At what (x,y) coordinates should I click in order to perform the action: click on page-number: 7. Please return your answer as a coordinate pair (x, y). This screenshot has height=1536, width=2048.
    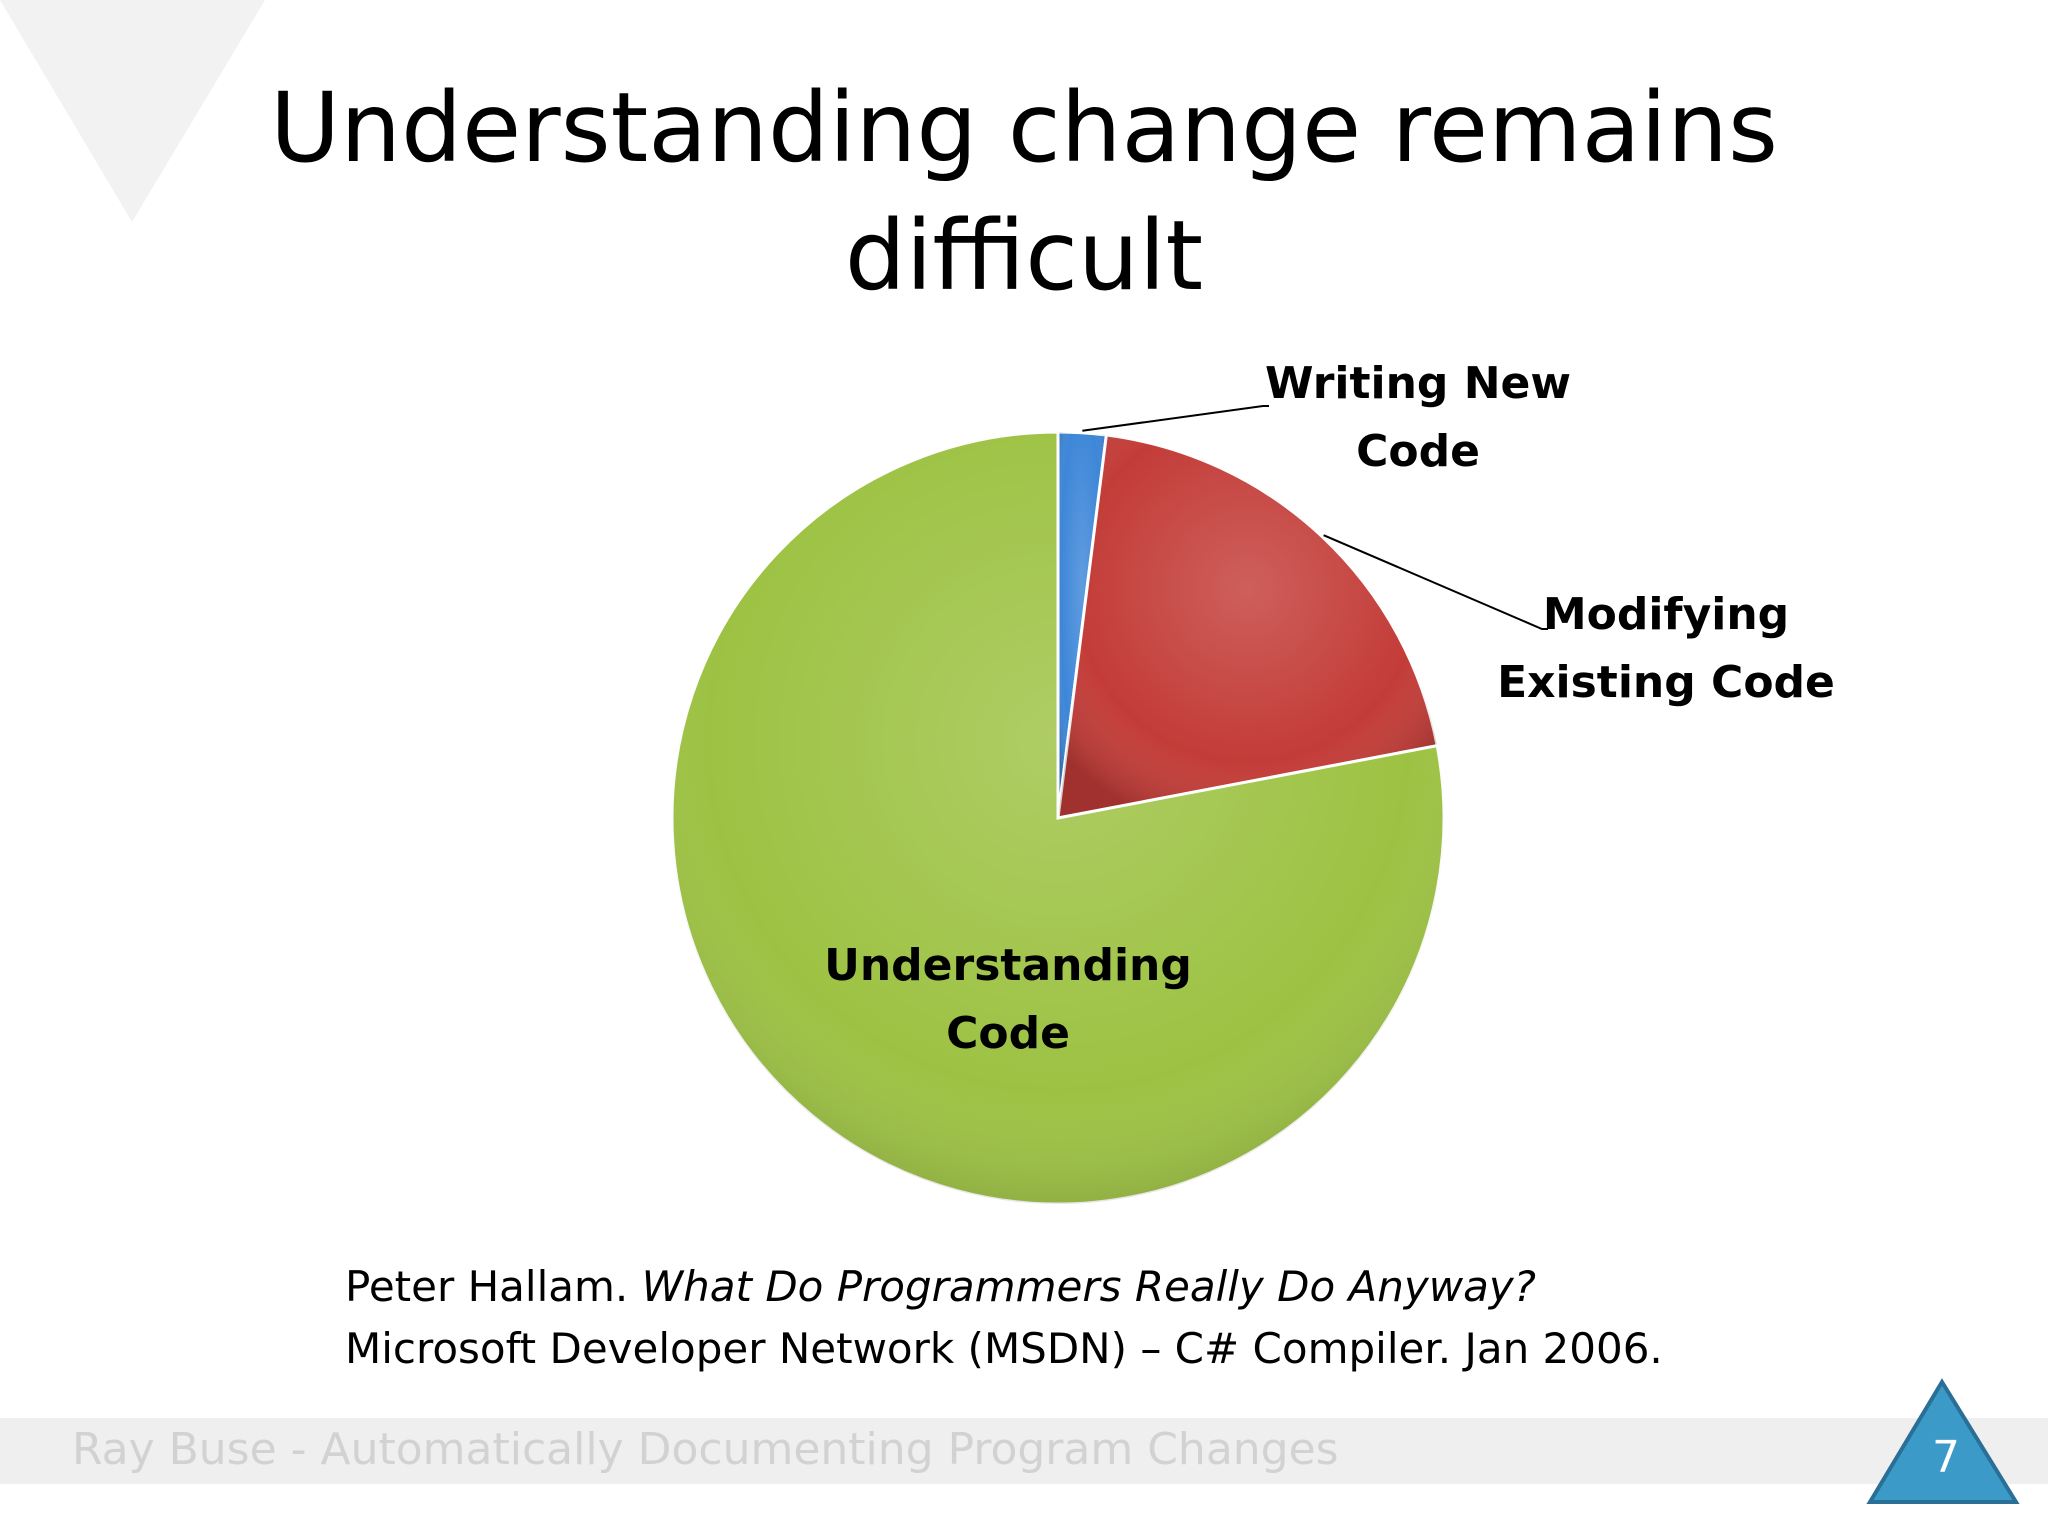
    Looking at the image, I should click on (1946, 1457).